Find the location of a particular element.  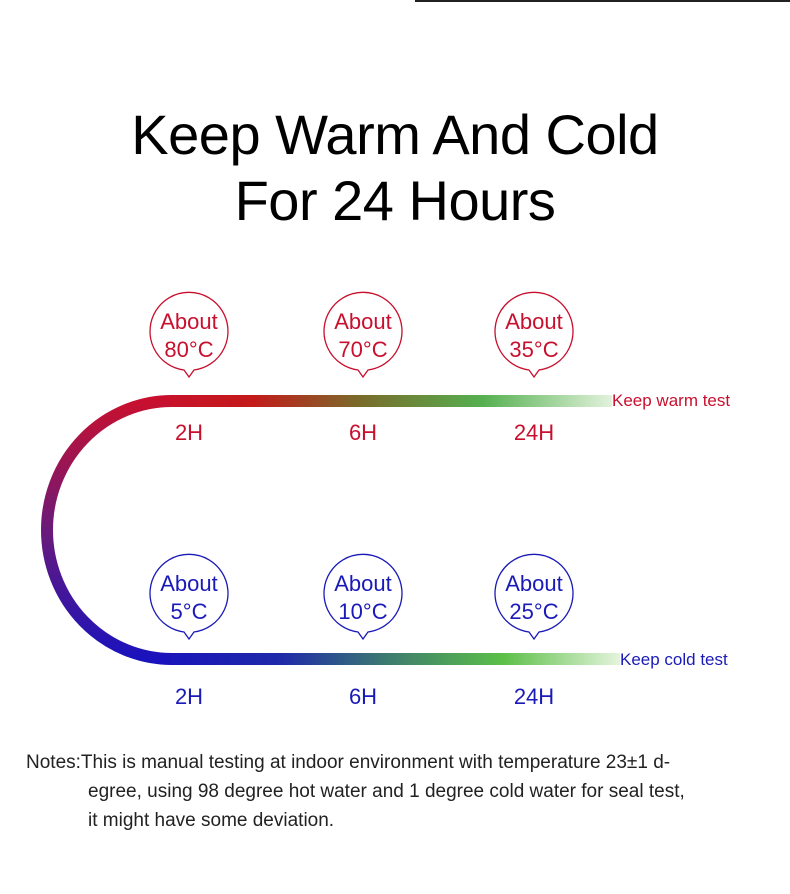

cold-bubble-temperature: 10°C is located at coordinates (362, 611).